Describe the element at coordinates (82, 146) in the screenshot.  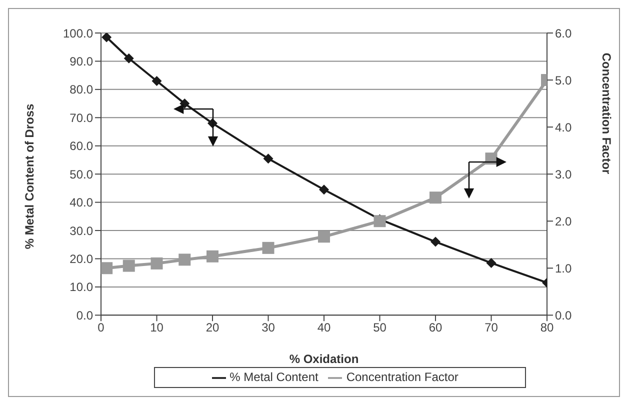
I see `y-tick-label: 60.0` at that location.